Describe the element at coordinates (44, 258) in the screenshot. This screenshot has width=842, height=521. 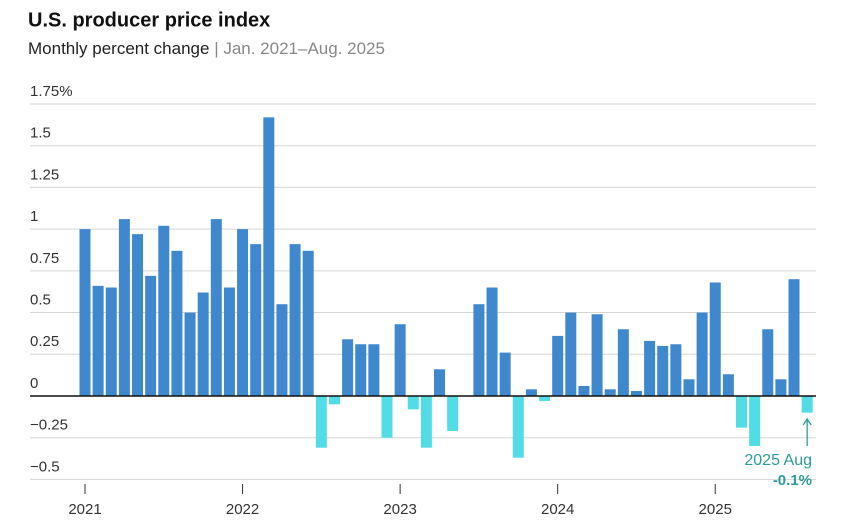
I see `y-tick-label: 0.75` at that location.